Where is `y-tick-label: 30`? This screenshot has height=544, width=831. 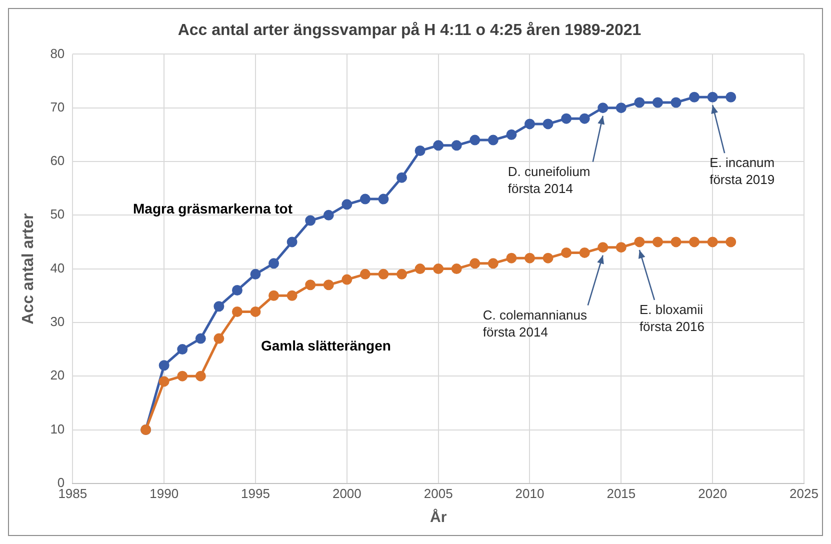 y-tick-label: 30 is located at coordinates (57, 322).